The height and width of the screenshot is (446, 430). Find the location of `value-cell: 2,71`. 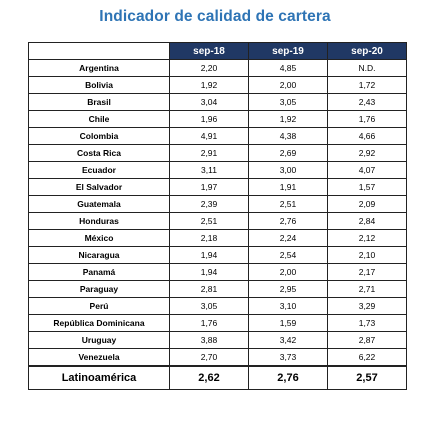

value-cell: 2,71 is located at coordinates (367, 289).